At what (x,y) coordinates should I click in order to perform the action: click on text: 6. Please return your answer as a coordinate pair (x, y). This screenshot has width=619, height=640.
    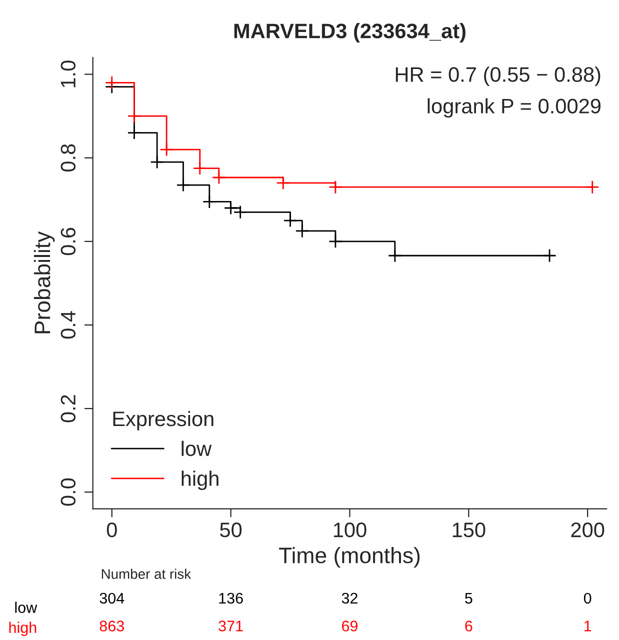
    Looking at the image, I should click on (468, 626).